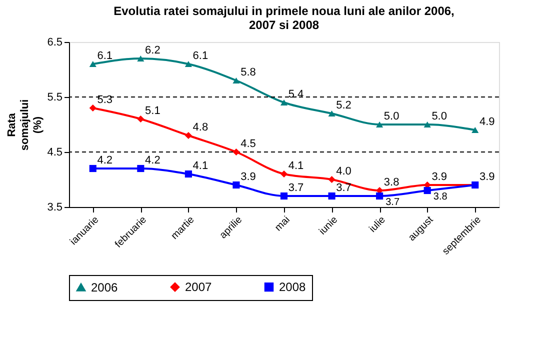  Describe the element at coordinates (344, 172) in the screenshot. I see `data-label: 4.0` at that location.